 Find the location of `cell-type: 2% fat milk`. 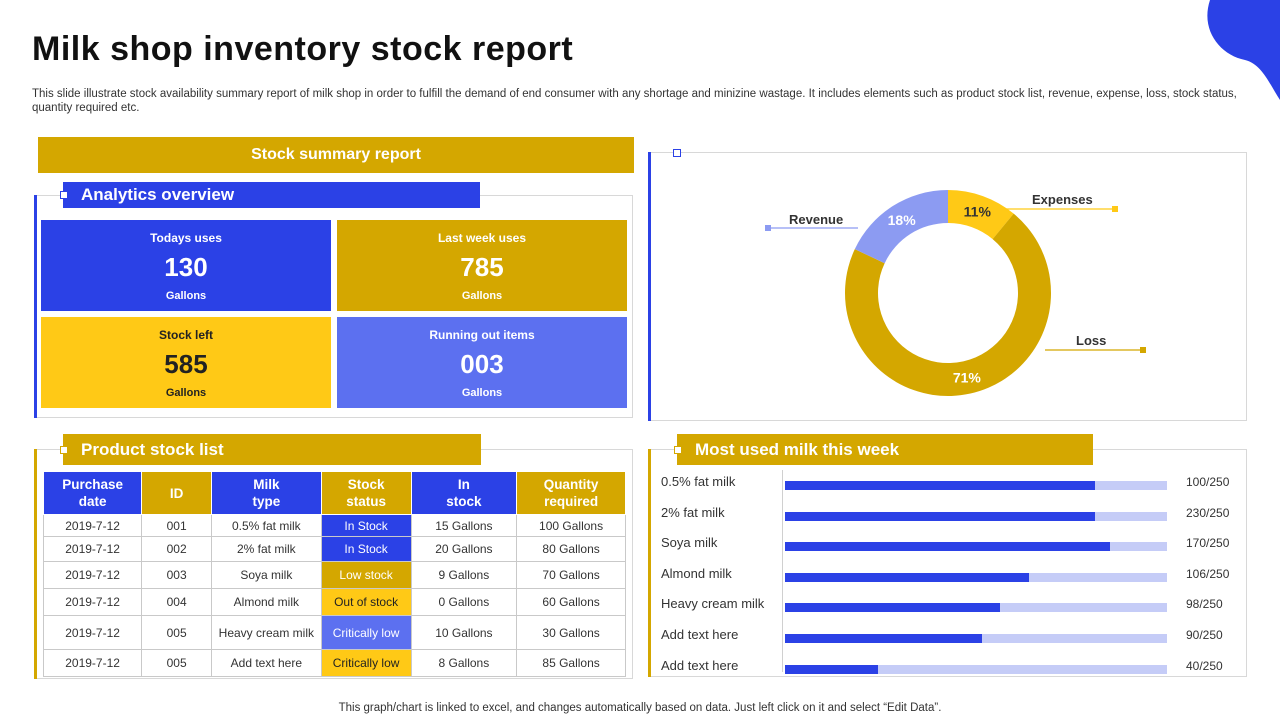

cell-type: 2% fat milk is located at coordinates (266, 549).